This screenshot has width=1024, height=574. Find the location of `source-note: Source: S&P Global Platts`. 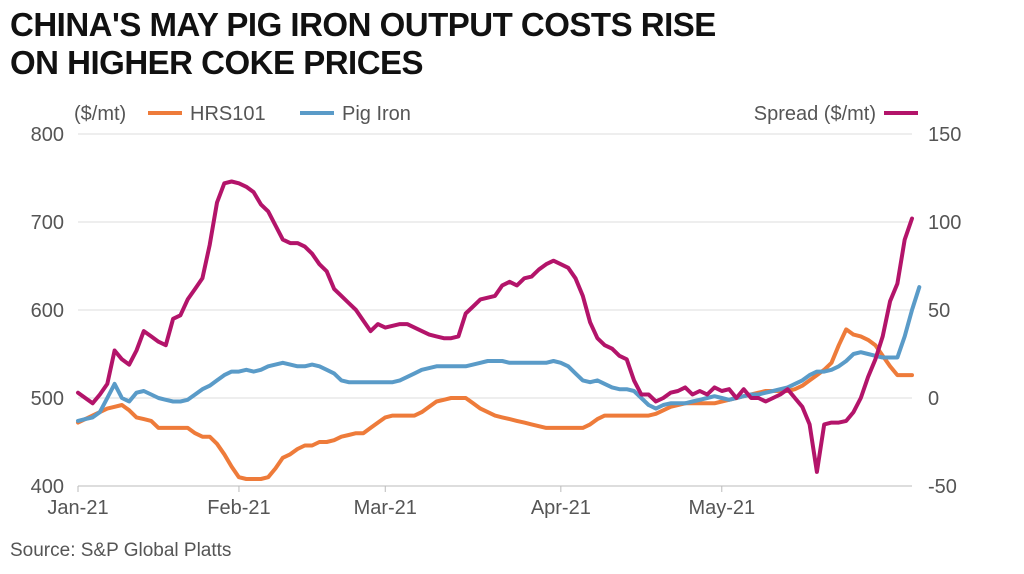

source-note: Source: S&P Global Platts is located at coordinates (121, 550).